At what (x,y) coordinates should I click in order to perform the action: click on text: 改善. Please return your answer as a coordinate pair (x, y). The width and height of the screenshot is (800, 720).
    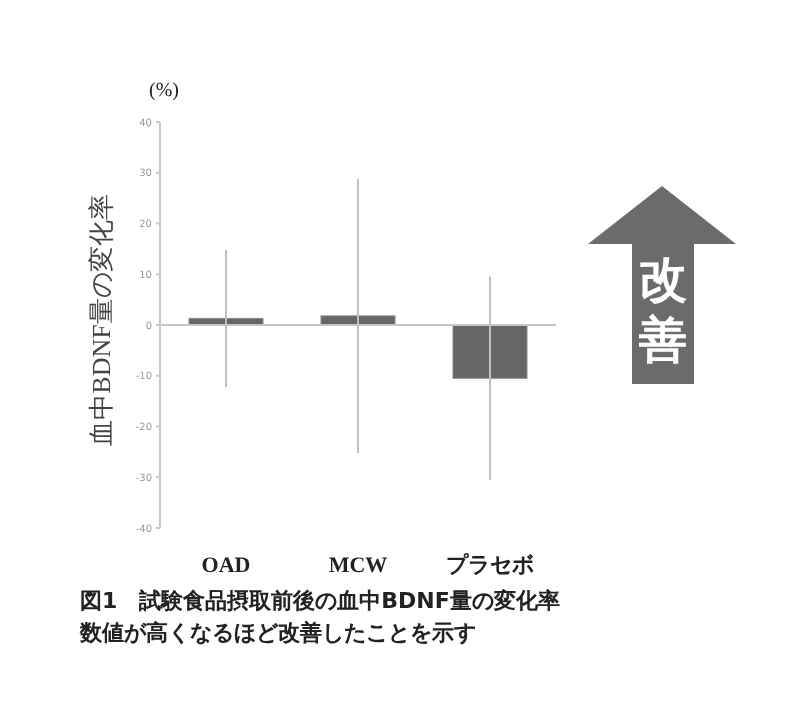
    Looking at the image, I should click on (662, 310).